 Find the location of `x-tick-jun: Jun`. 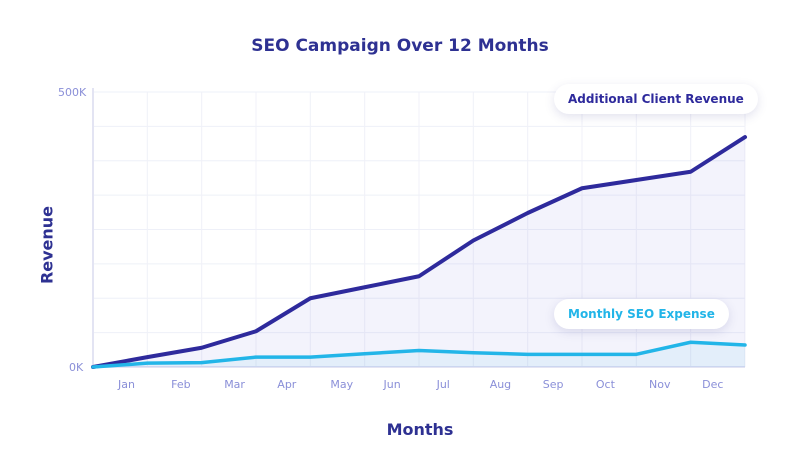

x-tick-jun: Jun is located at coordinates (392, 384).